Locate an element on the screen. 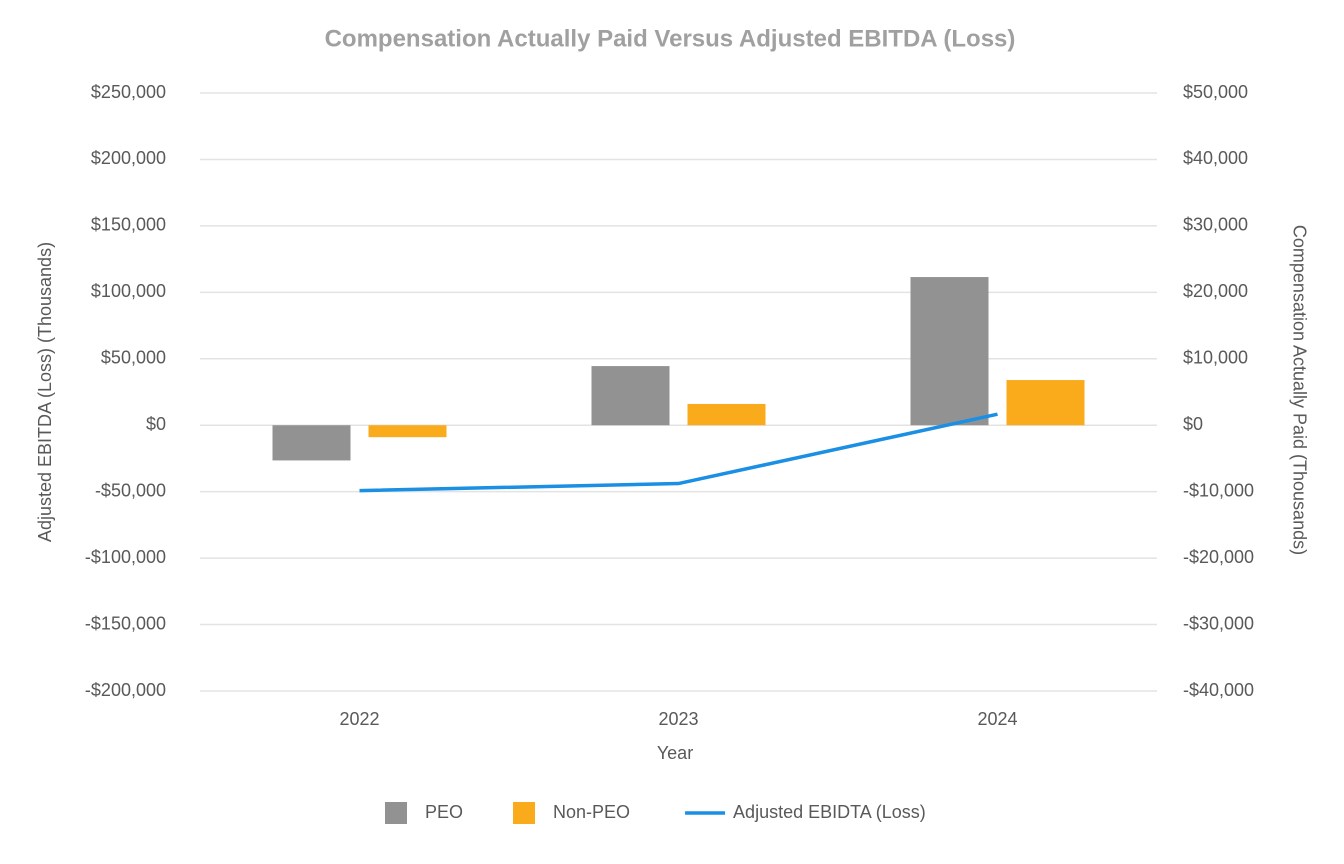  y-tick-label: $50,000 is located at coordinates (133, 358).